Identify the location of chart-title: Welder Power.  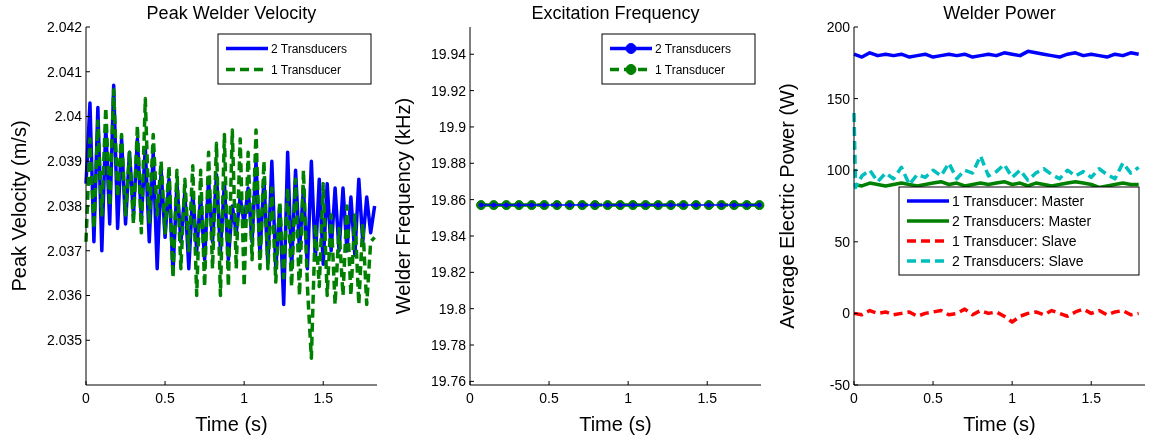
(999, 13).